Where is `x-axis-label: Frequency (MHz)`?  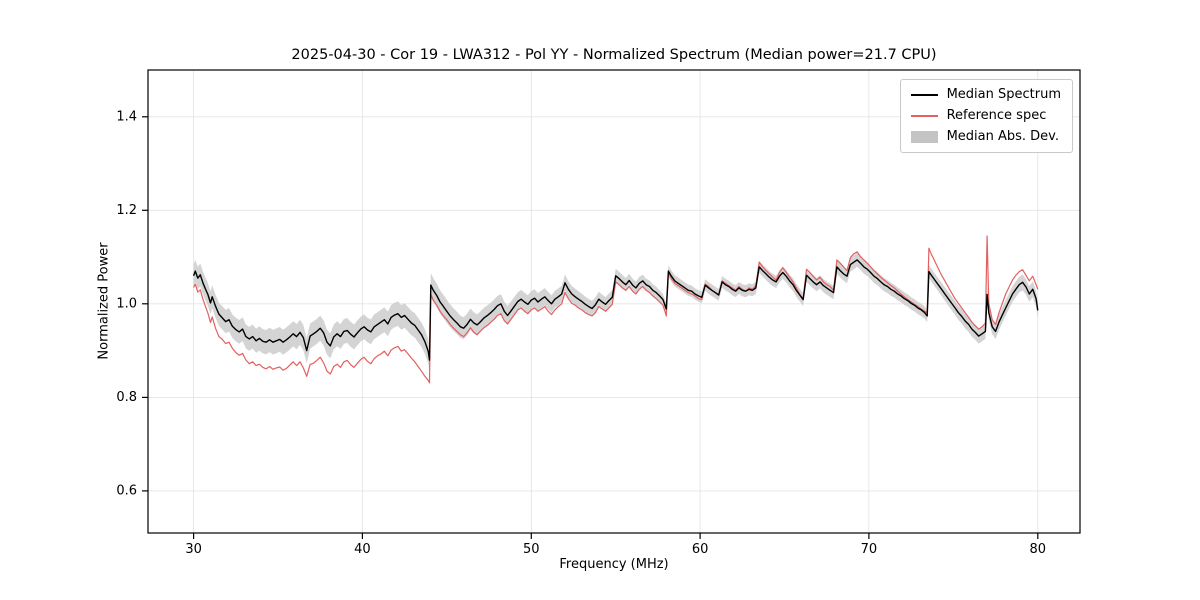
x-axis-label: Frequency (MHz) is located at coordinates (614, 564).